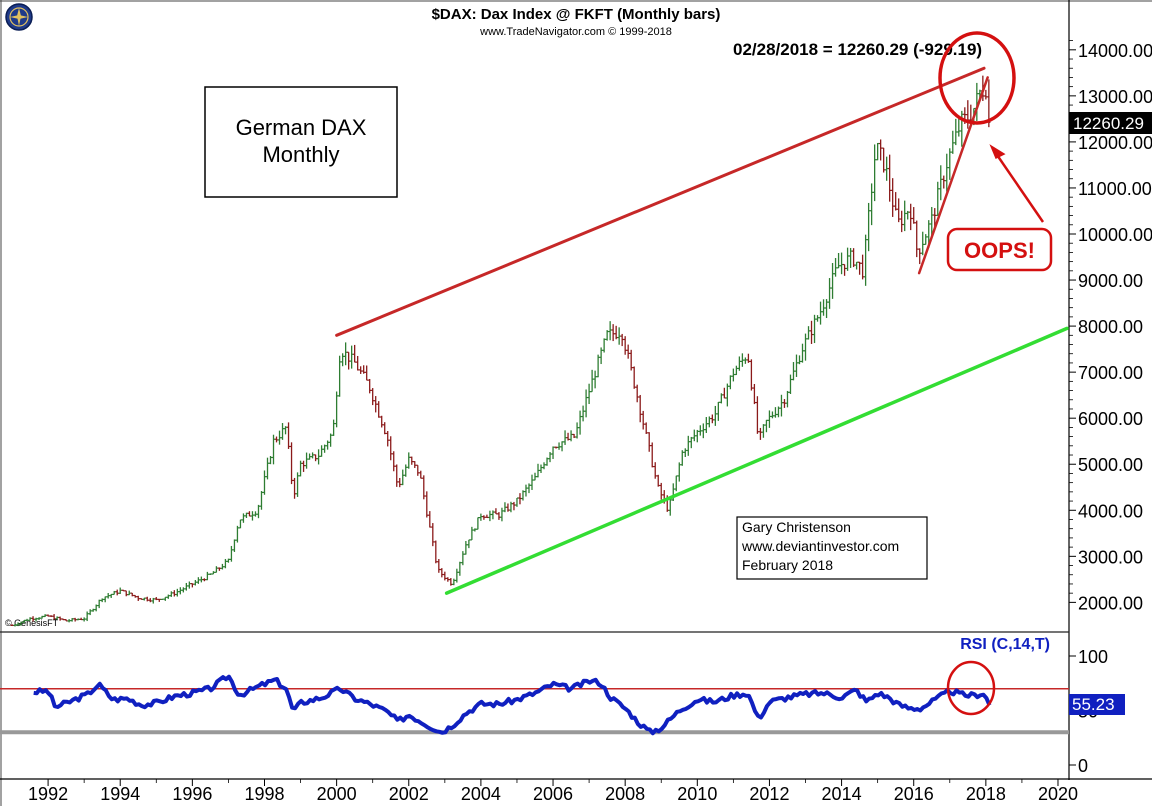 Image resolution: width=1152 pixels, height=806 pixels. What do you see at coordinates (1115, 235) in the screenshot?
I see `price-tick-label: 10000.00` at bounding box center [1115, 235].